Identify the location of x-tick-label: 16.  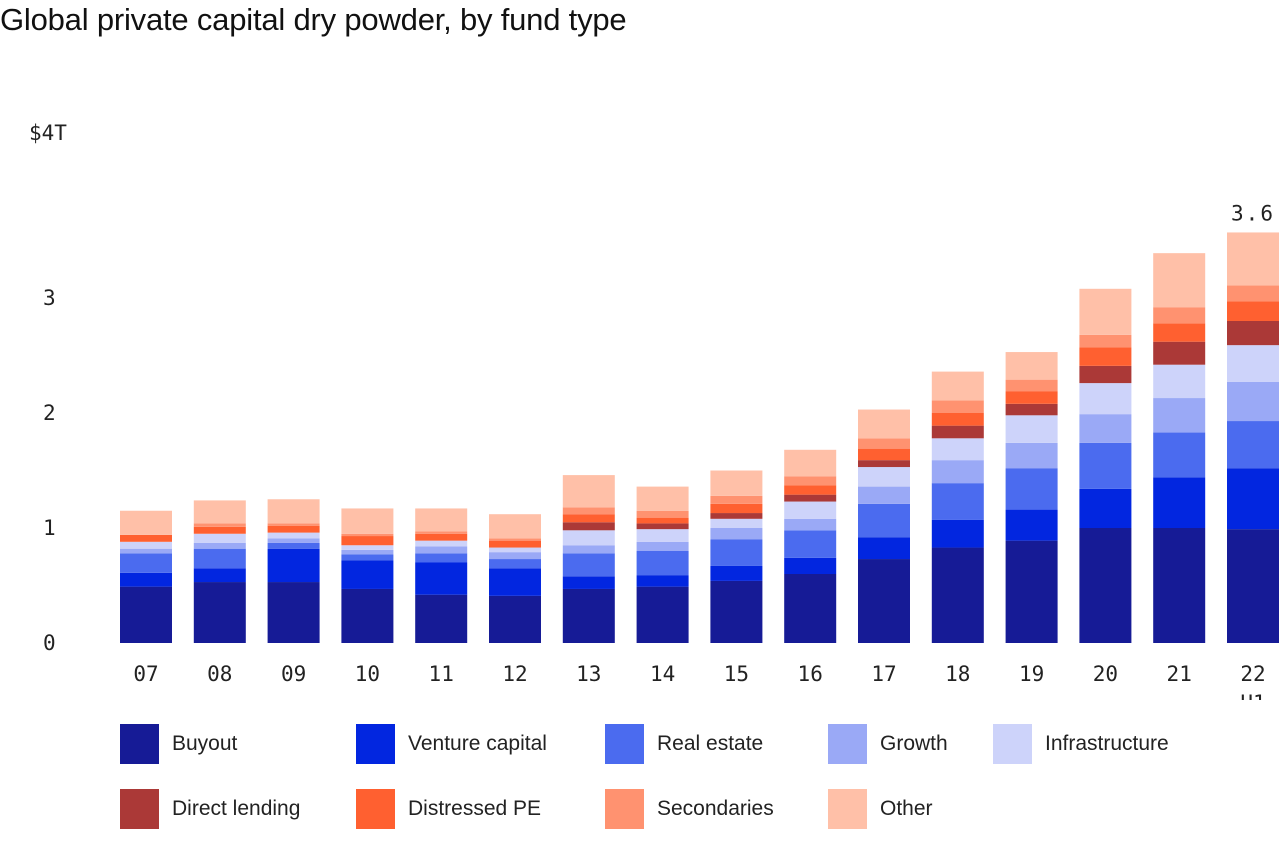
(810, 674).